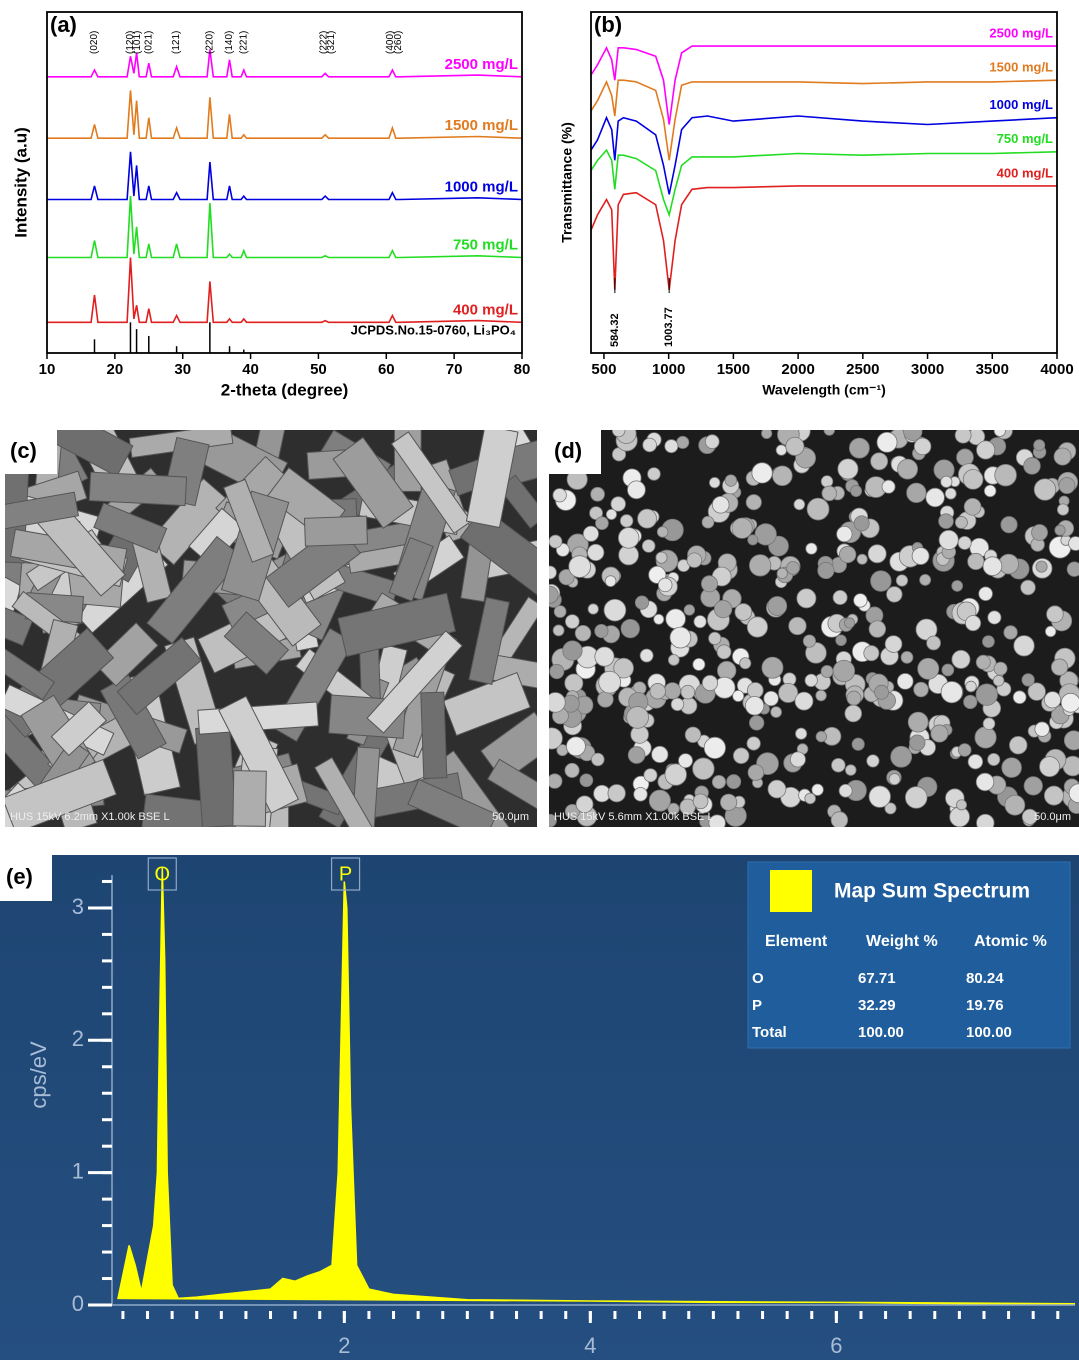 This screenshot has width=1079, height=1360. What do you see at coordinates (285, 389) in the screenshot?
I see `x-axis-label: 2-theta (degree)` at bounding box center [285, 389].